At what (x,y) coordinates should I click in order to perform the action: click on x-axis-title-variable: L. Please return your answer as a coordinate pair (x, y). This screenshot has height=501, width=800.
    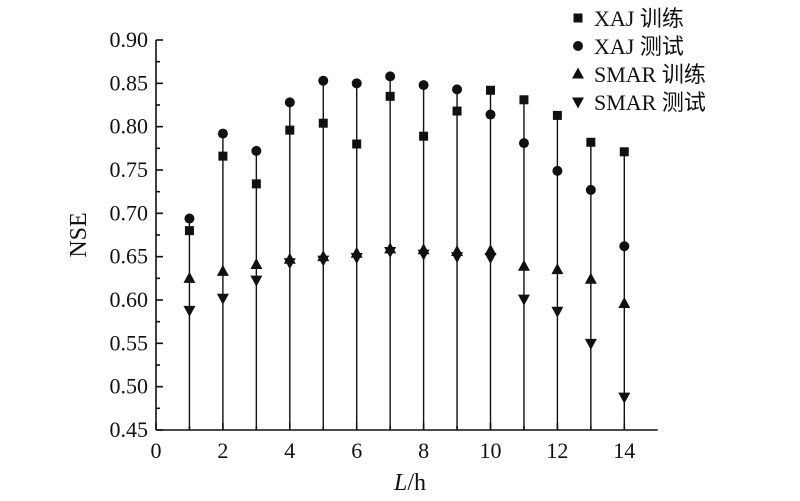
    Looking at the image, I should click on (400, 483).